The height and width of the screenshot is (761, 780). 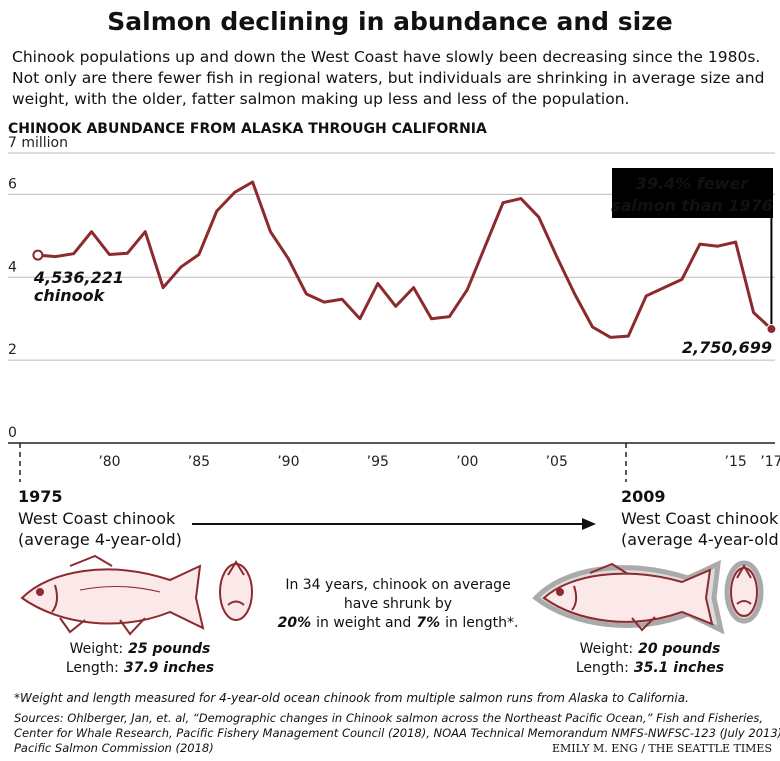 What do you see at coordinates (467, 462) in the screenshot?
I see `x-tick-label: ’00` at bounding box center [467, 462].